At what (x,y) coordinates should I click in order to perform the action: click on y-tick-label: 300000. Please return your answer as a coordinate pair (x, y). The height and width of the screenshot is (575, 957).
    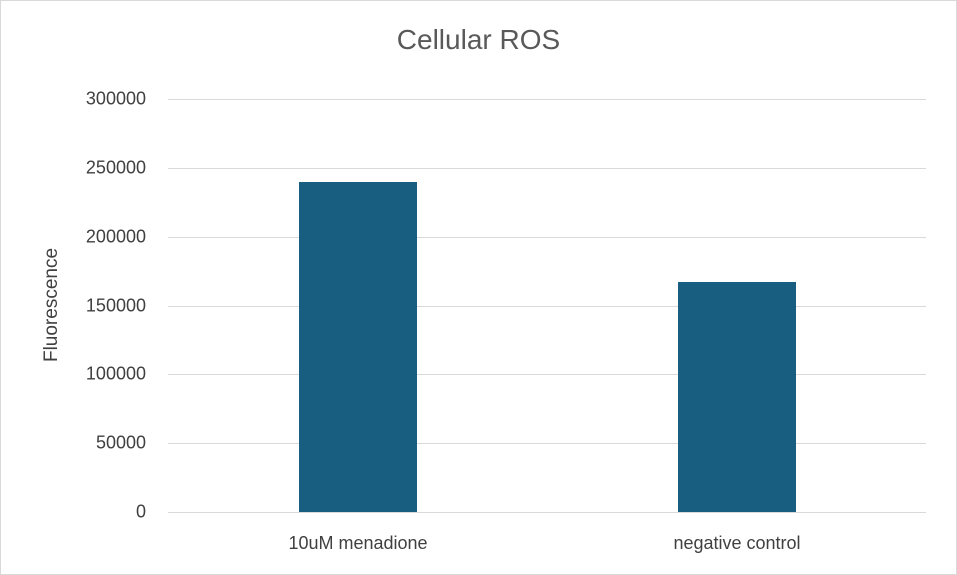
    Looking at the image, I should click on (115, 98).